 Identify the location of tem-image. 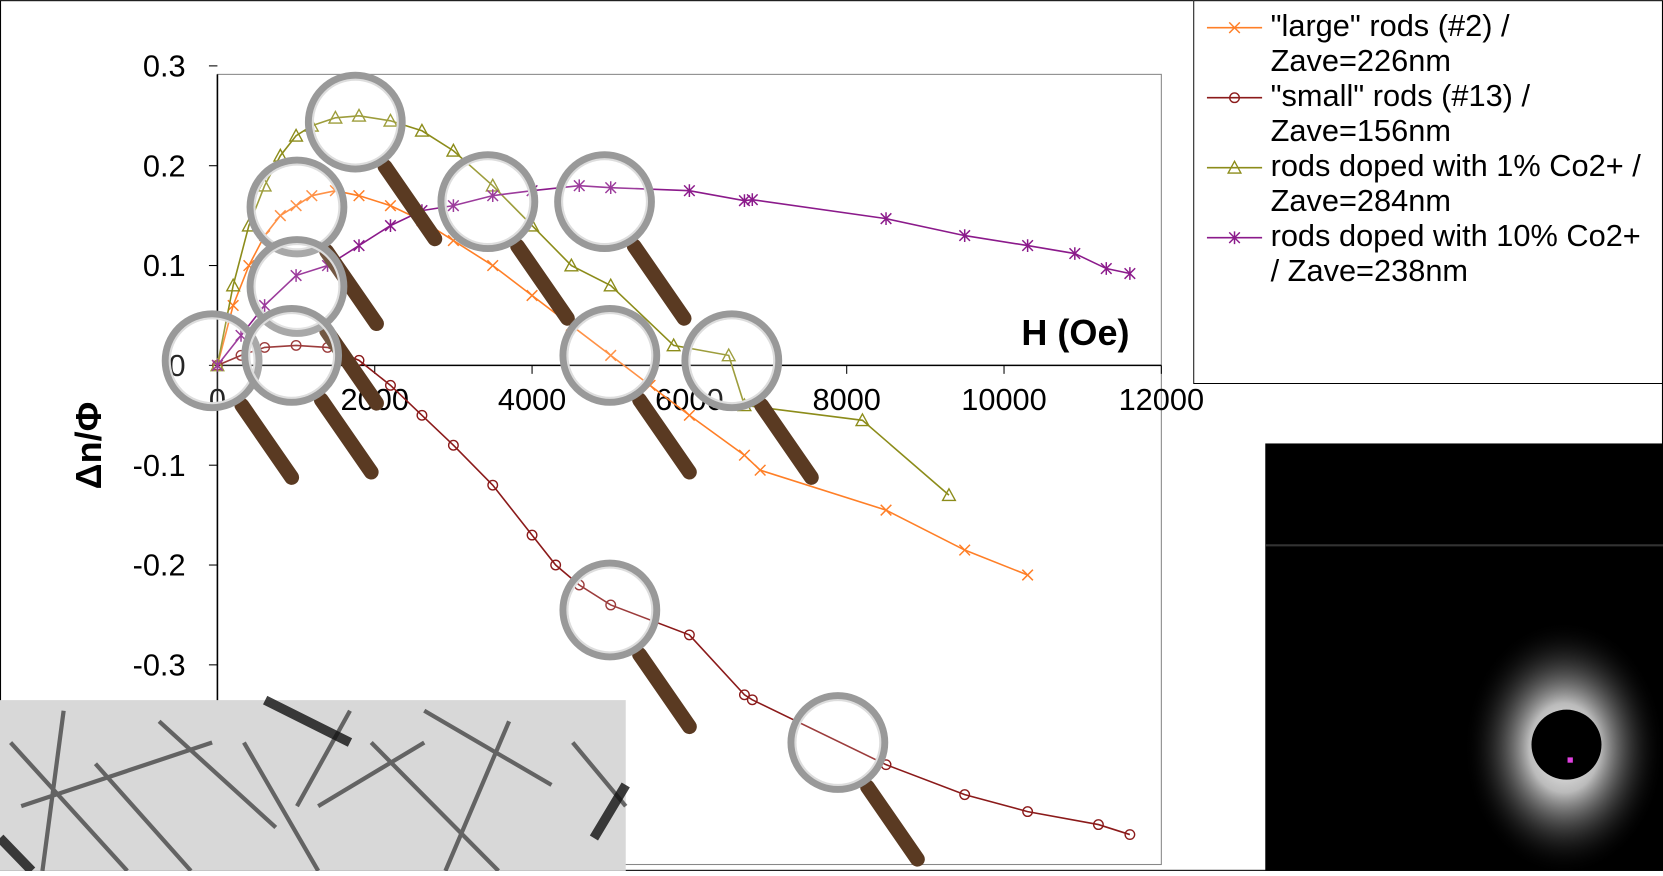
(315, 785).